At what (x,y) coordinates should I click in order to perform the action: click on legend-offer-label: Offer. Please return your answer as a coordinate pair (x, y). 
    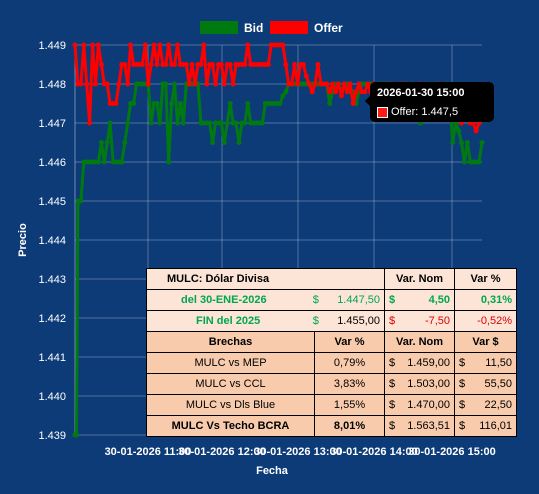
    Looking at the image, I should click on (328, 28).